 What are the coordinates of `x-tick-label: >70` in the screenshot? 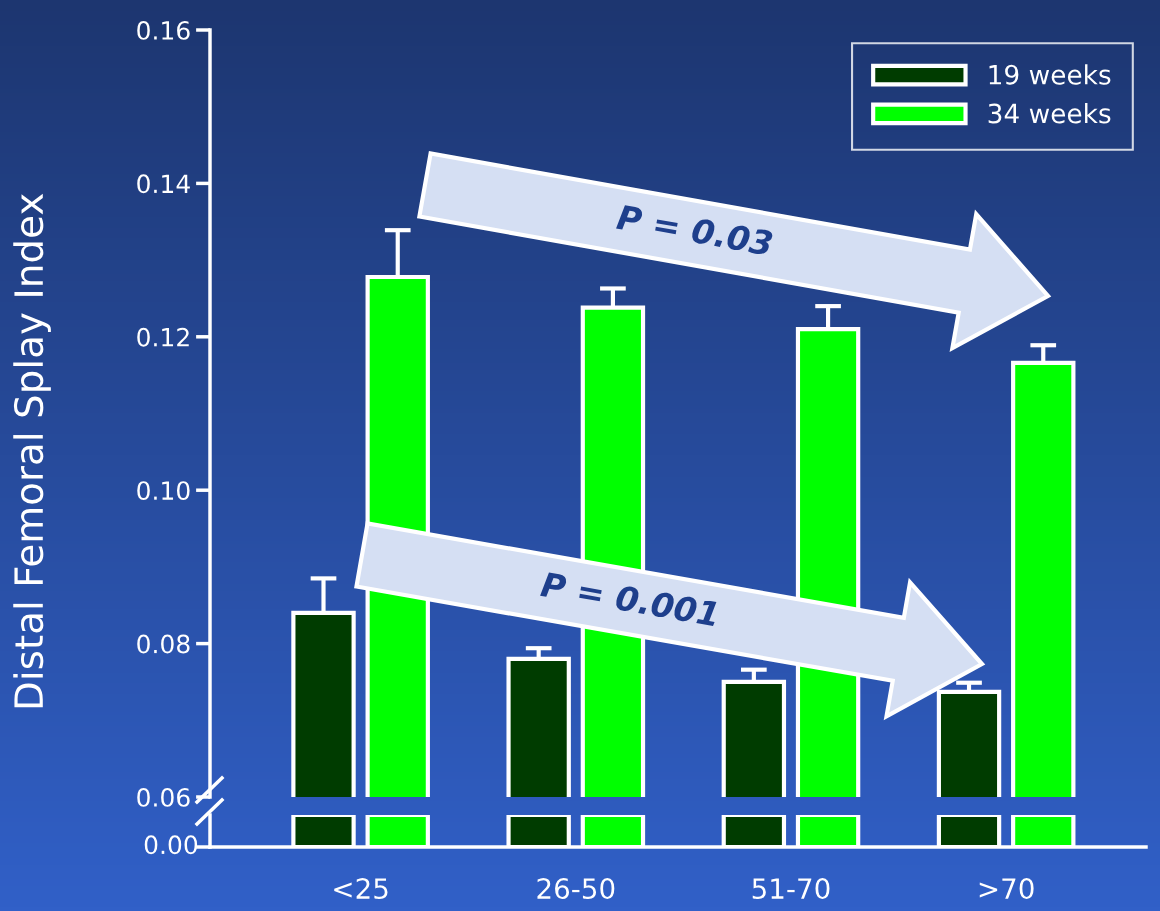 It's located at (1006, 889).